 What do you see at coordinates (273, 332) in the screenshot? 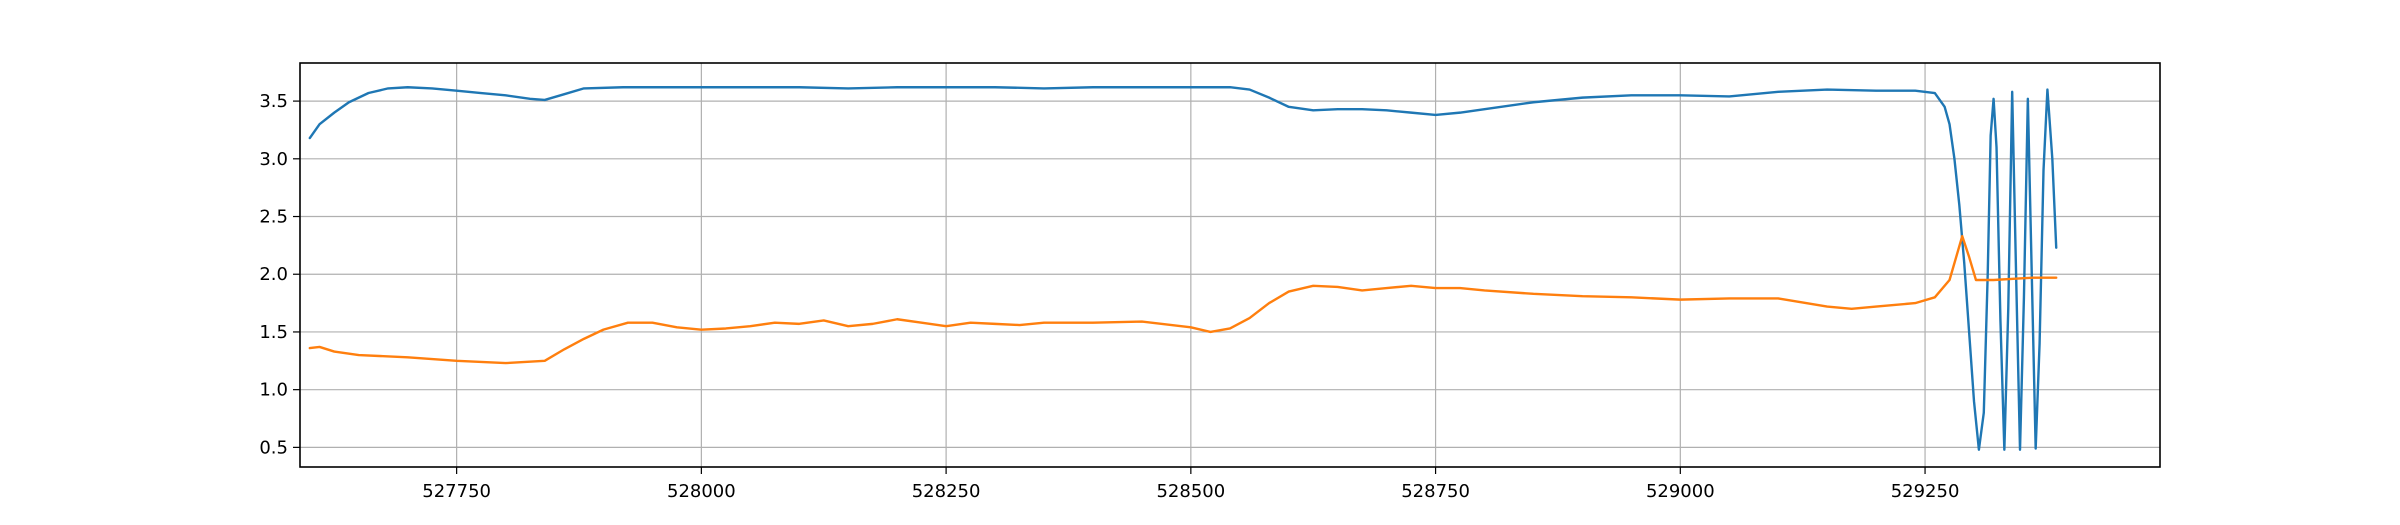
I see `y-tick-label: 1.5` at bounding box center [273, 332].